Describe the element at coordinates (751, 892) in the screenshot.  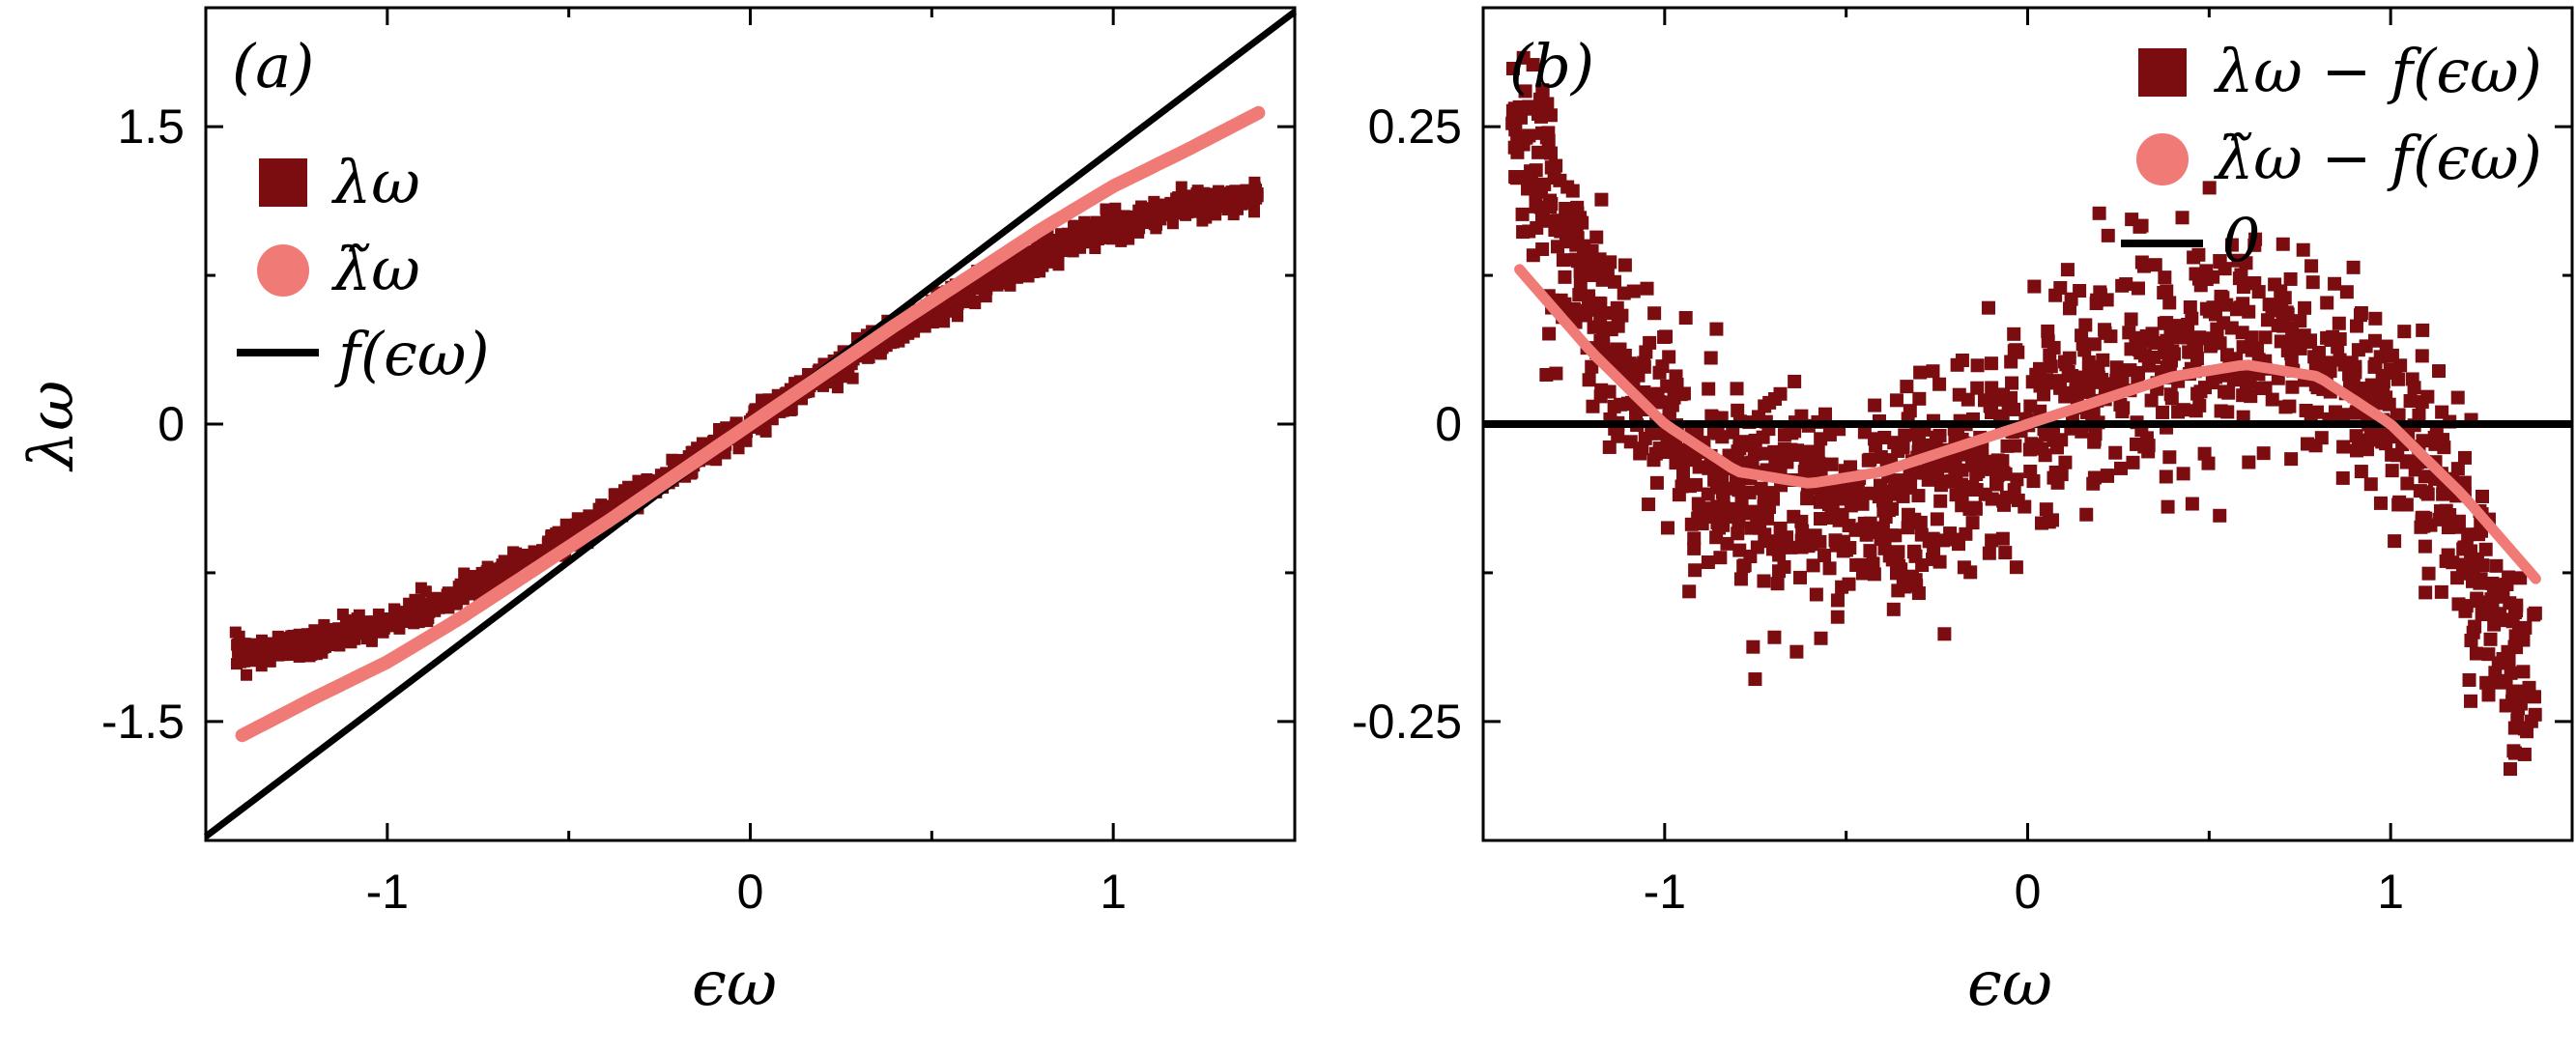
I see `panel-a-x-tick-label: 0` at that location.